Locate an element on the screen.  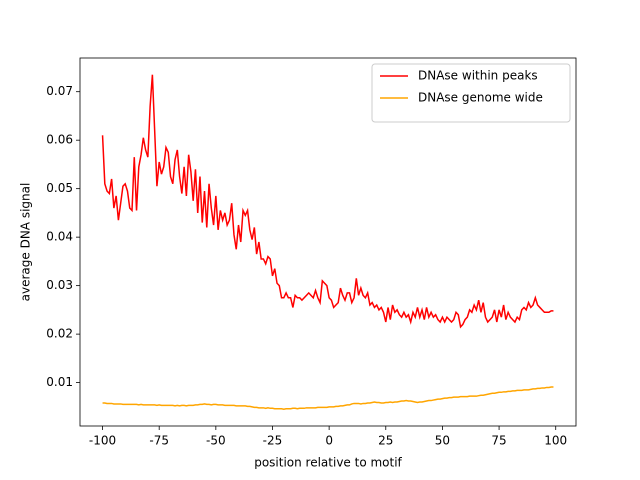
x-tick-label: -25 is located at coordinates (273, 441).